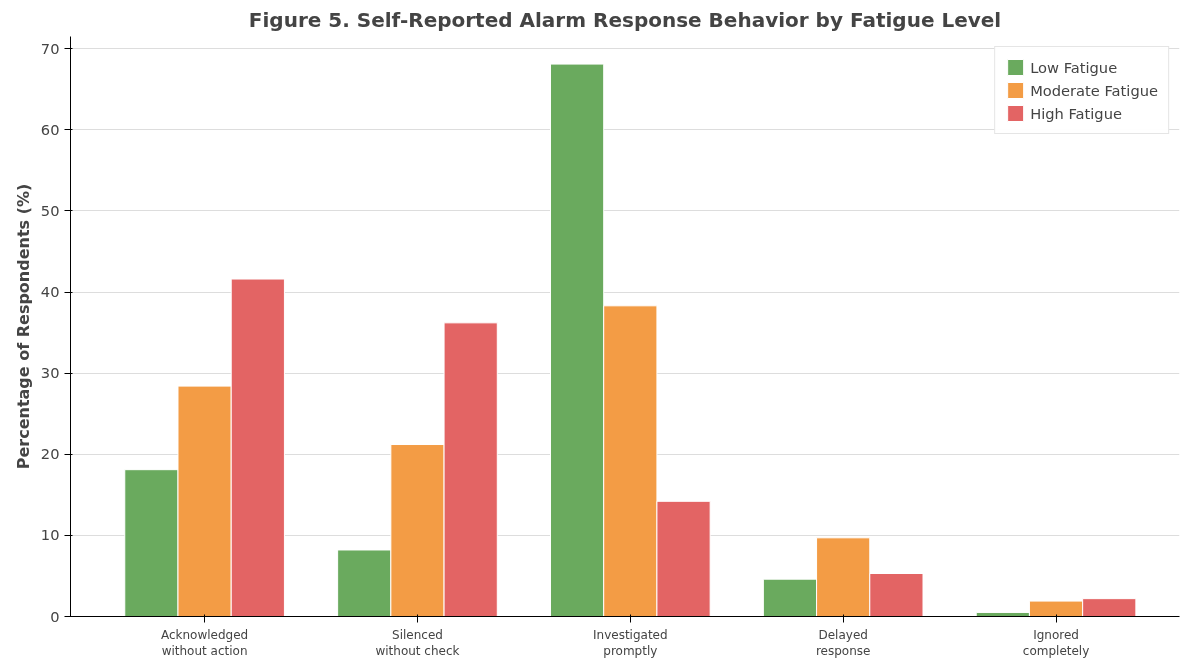 The image size is (1184, 671). What do you see at coordinates (417, 643) in the screenshot?
I see `x-tick-label: Silenced without check` at bounding box center [417, 643].